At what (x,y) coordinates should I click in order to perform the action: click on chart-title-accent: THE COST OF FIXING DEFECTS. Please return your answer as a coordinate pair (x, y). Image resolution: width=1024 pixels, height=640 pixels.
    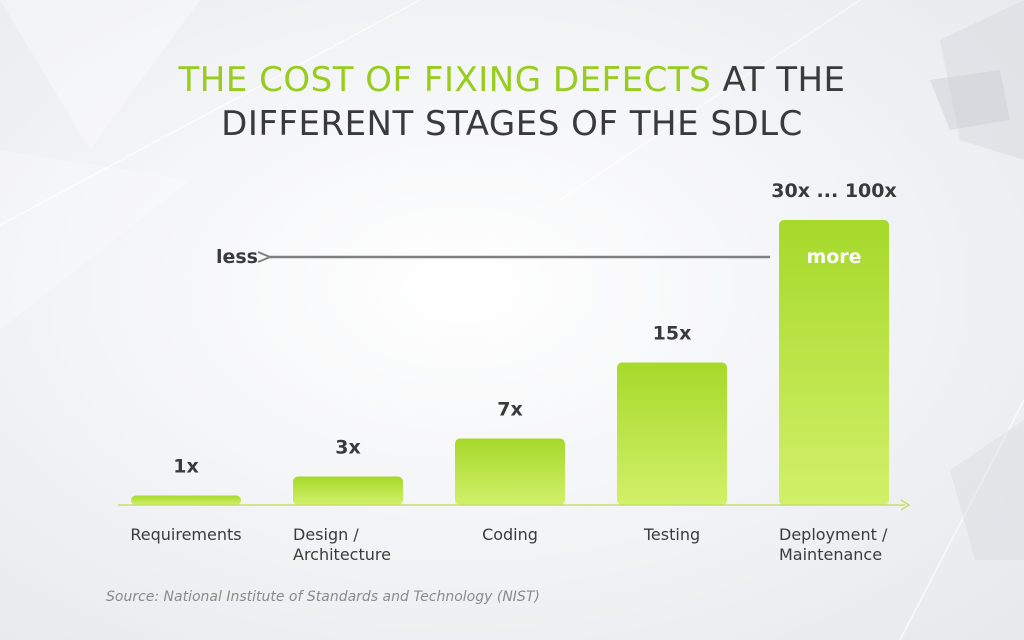
    Looking at the image, I should click on (445, 80).